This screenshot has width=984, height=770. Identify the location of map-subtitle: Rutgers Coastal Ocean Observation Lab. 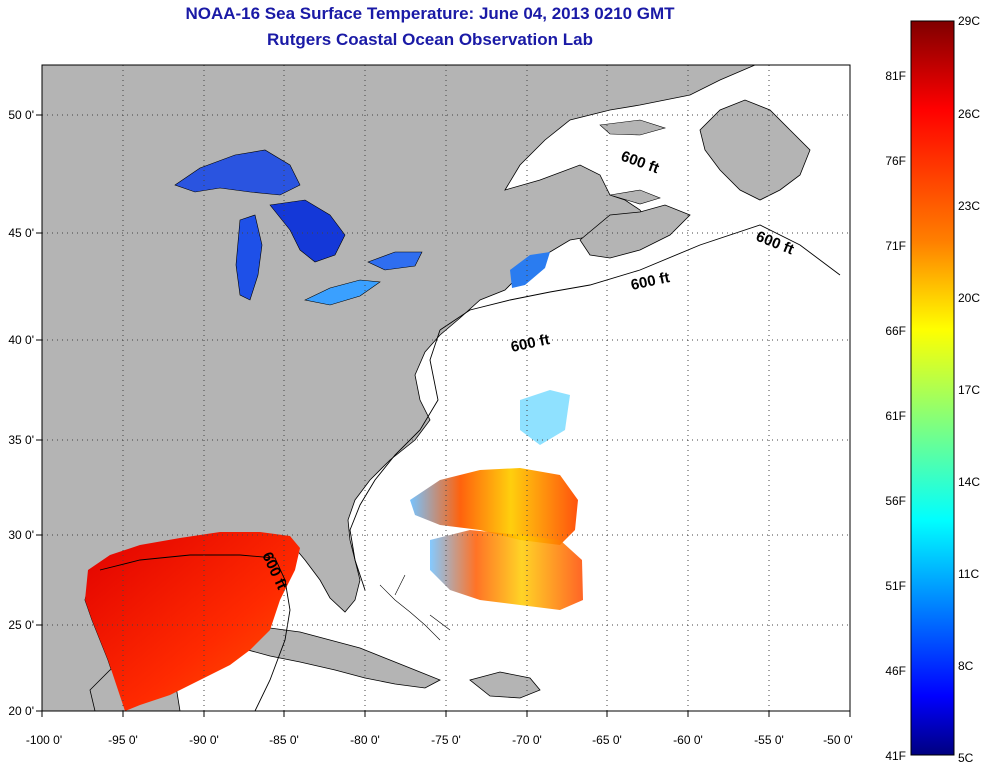
(430, 39).